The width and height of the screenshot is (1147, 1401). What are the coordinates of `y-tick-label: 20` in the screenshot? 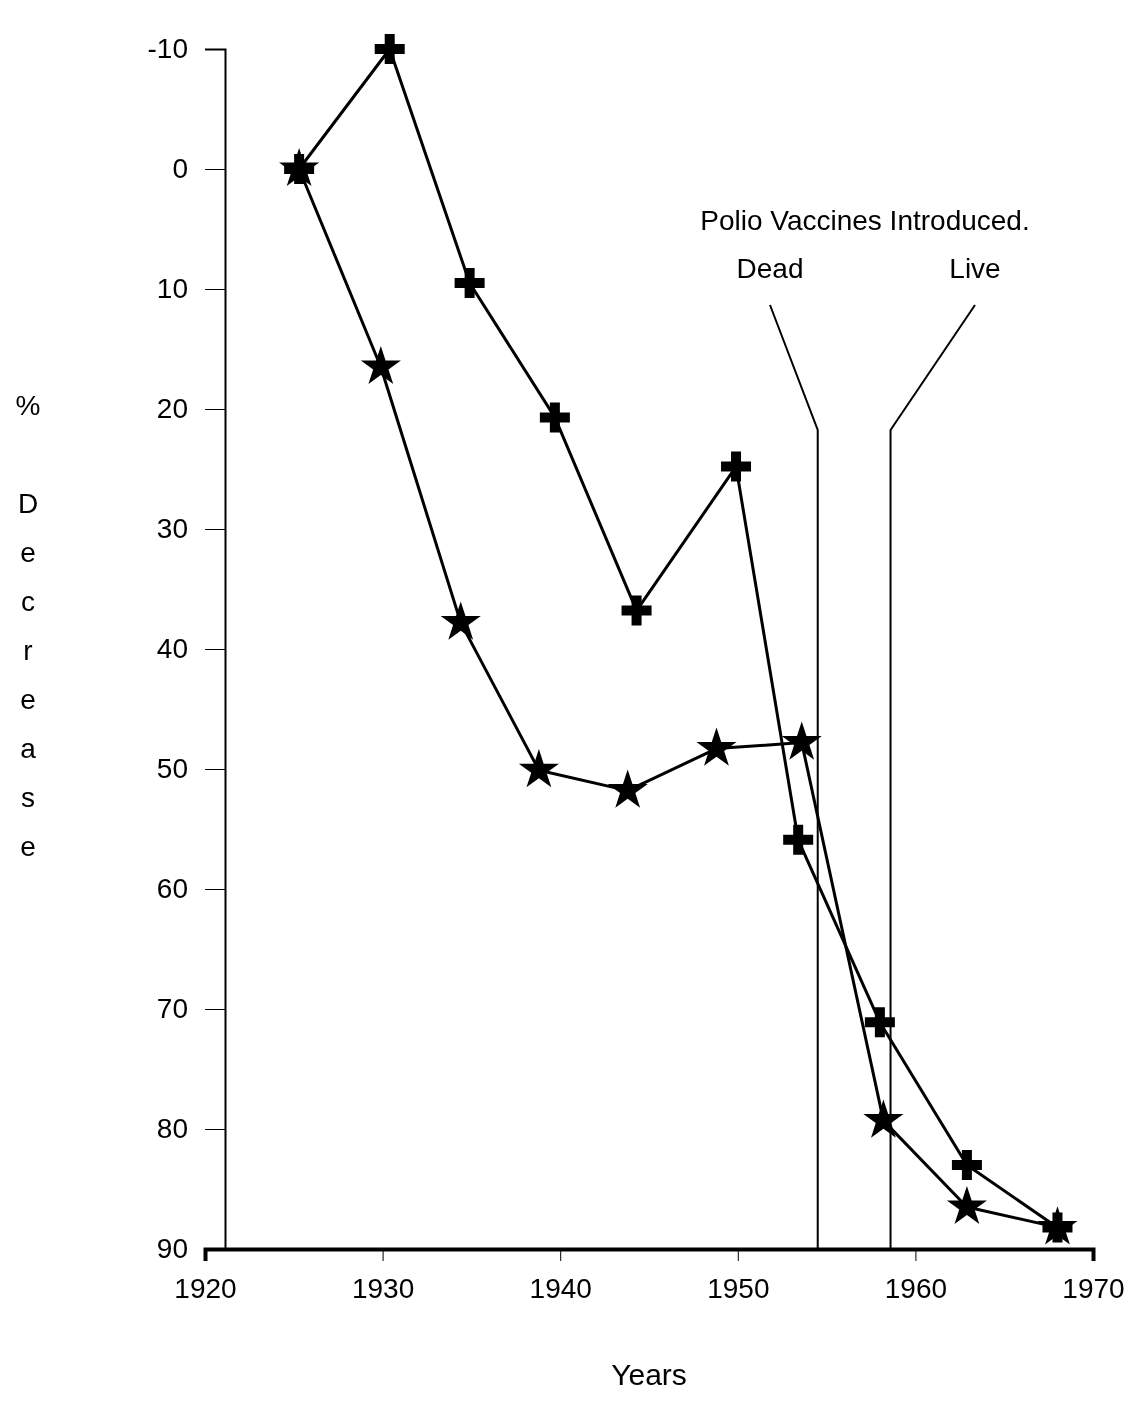 It's located at (172, 409).